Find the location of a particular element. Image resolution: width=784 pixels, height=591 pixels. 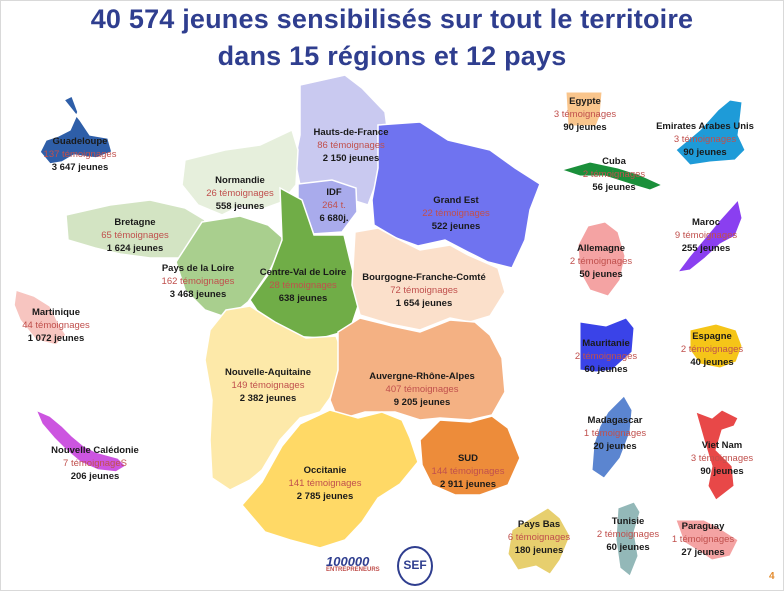

label-cuba: Cuba 2 témoignages 56 jeunes is located at coordinates (614, 174).